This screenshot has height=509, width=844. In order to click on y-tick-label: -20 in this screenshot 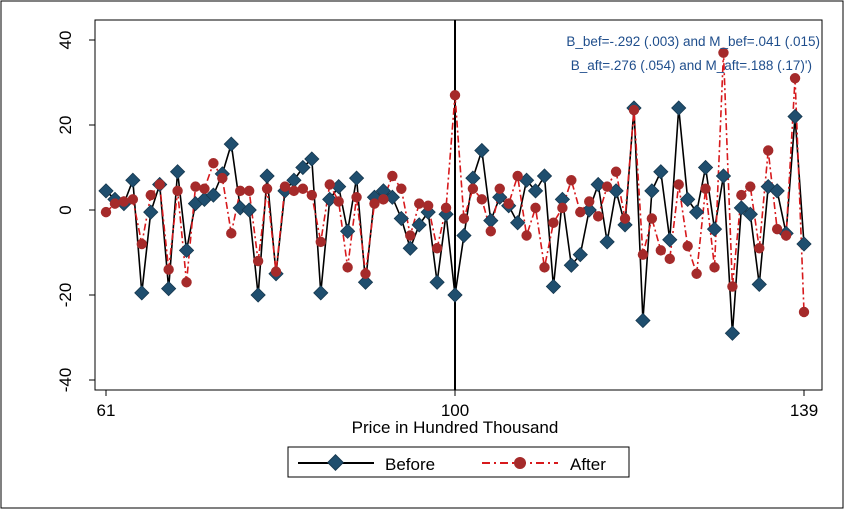, I will do `click(65, 295)`.